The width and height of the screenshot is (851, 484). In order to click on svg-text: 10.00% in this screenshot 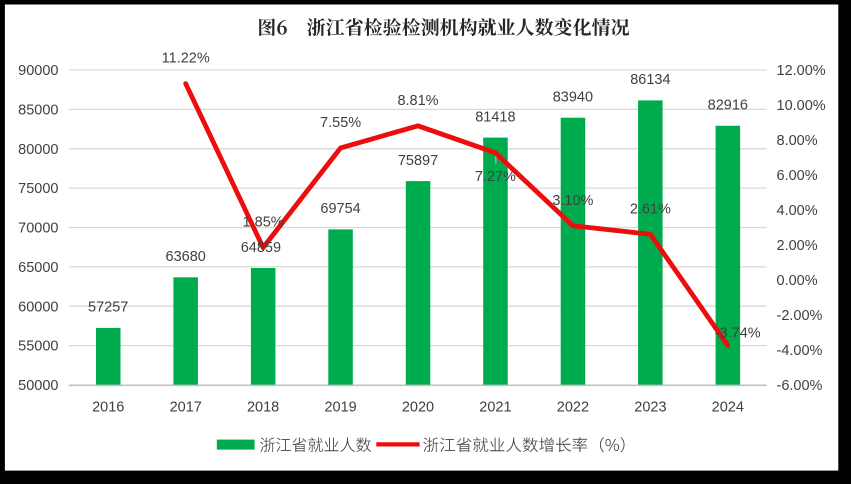, I will do `click(801, 106)`.